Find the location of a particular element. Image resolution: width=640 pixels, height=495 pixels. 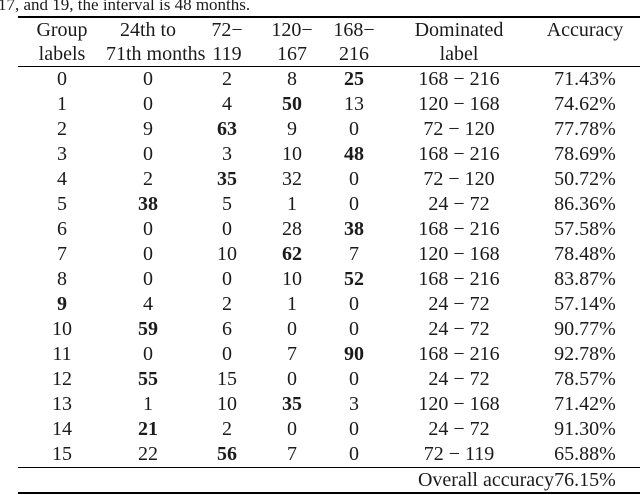

cell-120-167: 8 is located at coordinates (292, 79).